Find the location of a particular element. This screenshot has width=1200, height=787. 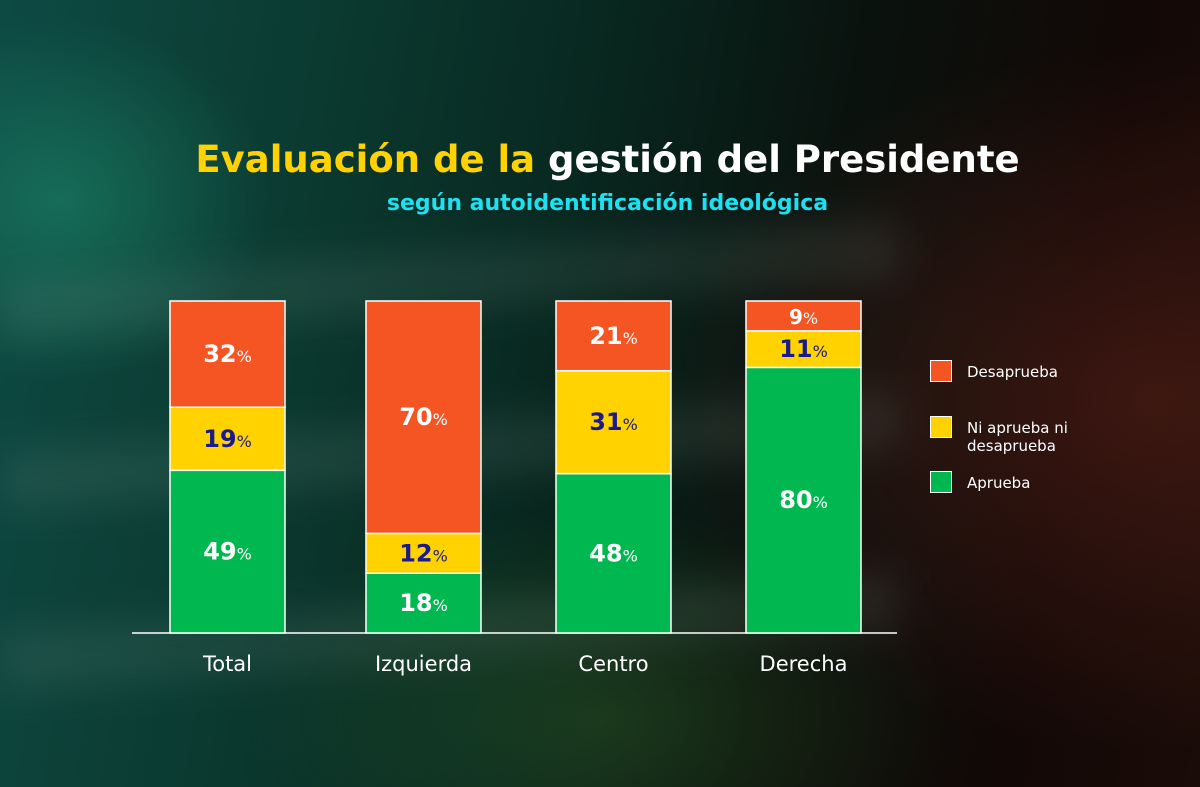

data-label: 19% is located at coordinates (227, 439).